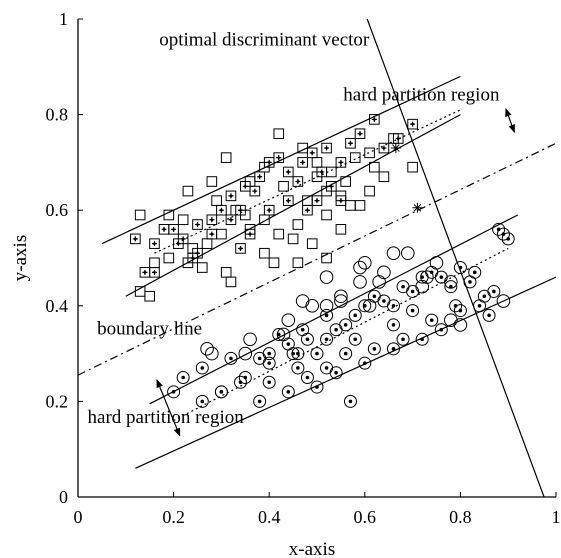  Describe the element at coordinates (20, 258) in the screenshot. I see `y-axis-title: y-axis` at that location.